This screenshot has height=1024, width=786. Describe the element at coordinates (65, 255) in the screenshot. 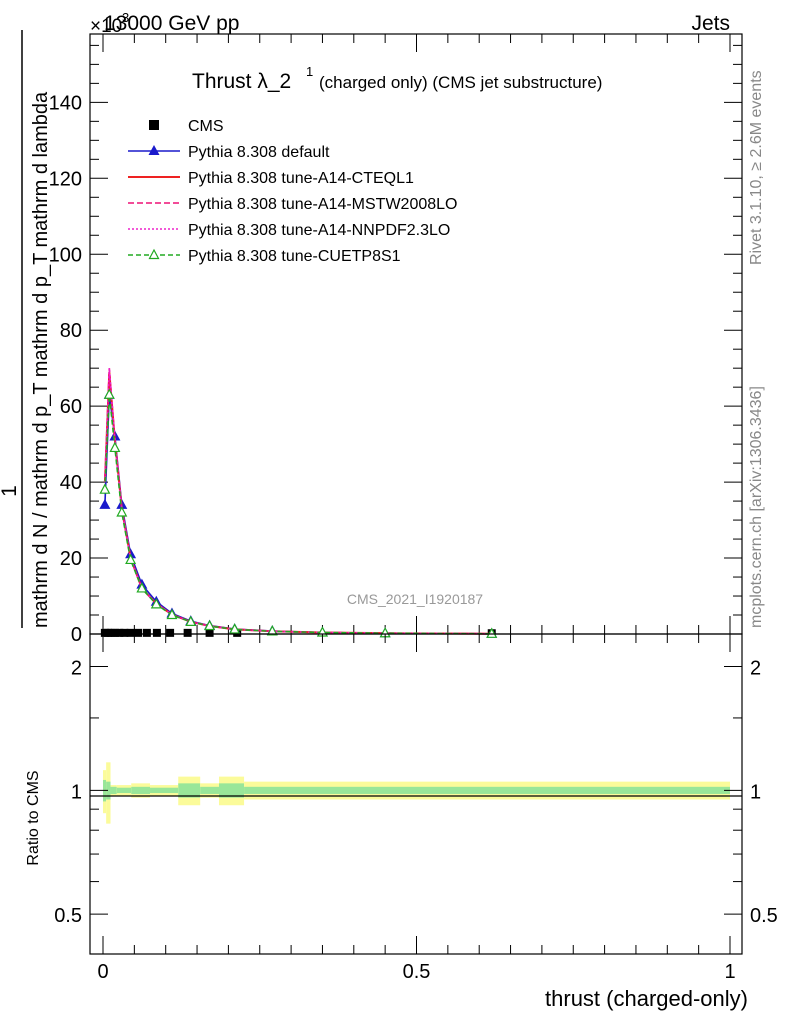

I see `y-tick-label: 100` at that location.